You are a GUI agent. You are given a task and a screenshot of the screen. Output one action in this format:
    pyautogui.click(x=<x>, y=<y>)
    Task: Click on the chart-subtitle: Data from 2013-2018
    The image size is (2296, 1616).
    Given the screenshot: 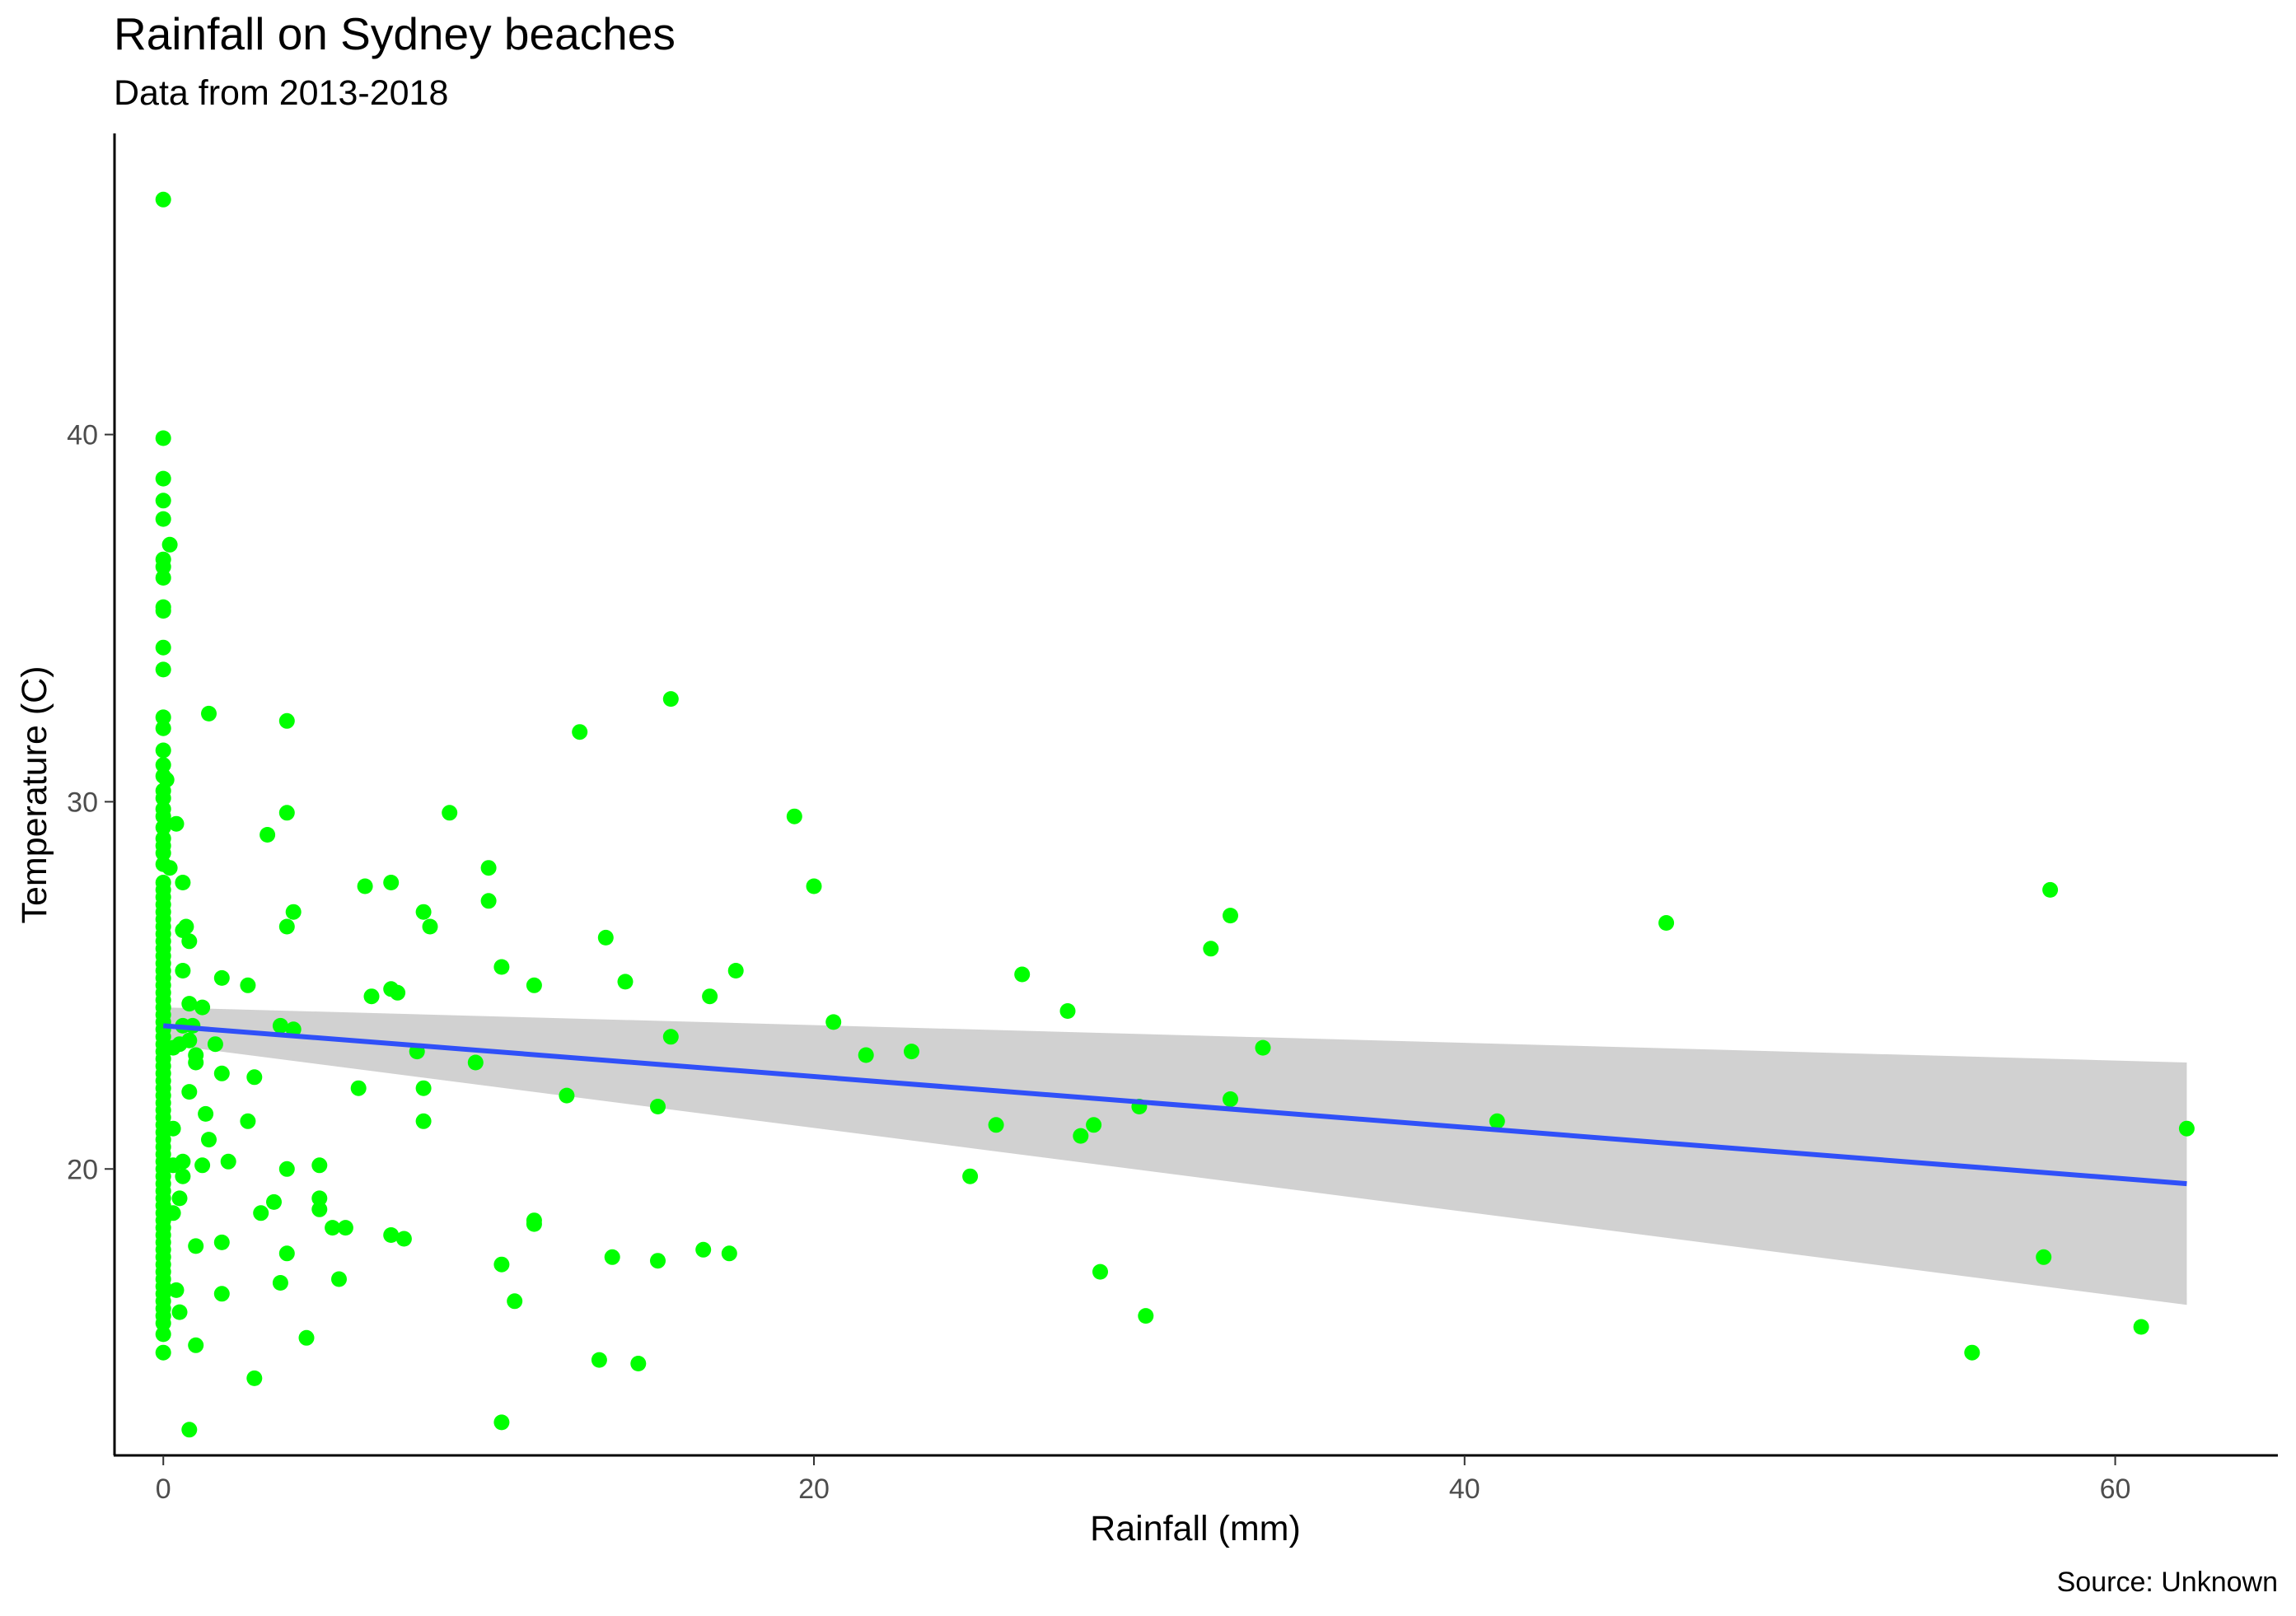 What is the action you would take?
    pyautogui.click(x=281, y=93)
    